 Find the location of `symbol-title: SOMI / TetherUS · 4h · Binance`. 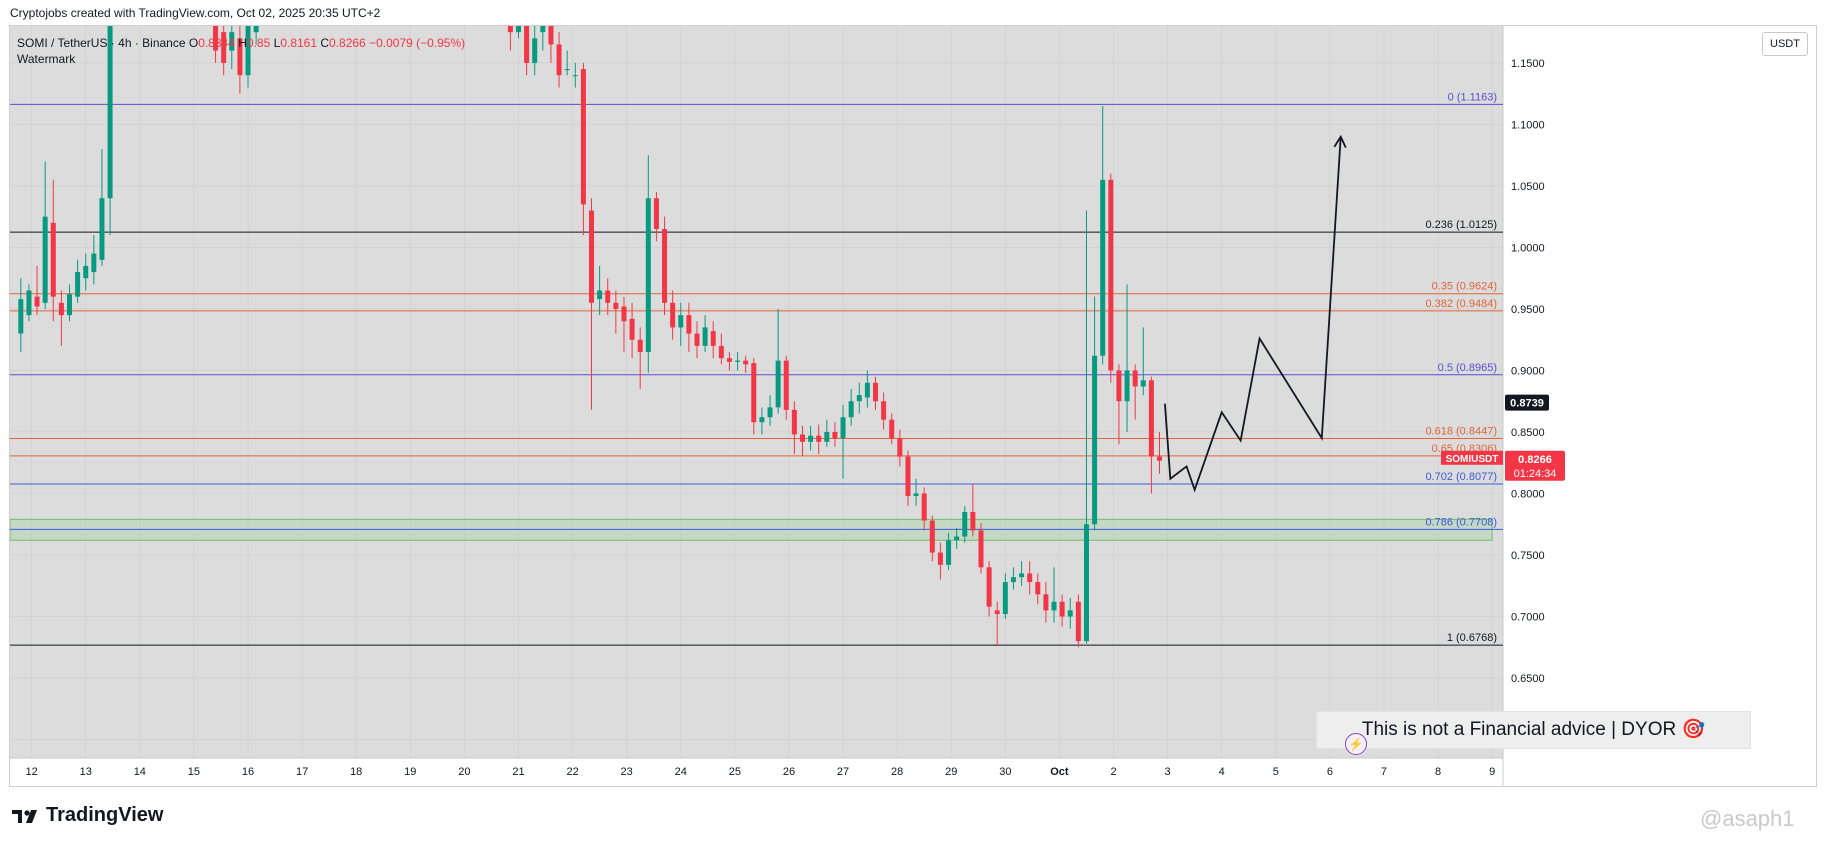

symbol-title: SOMI / TetherUS · 4h · Binance is located at coordinates (101, 43).